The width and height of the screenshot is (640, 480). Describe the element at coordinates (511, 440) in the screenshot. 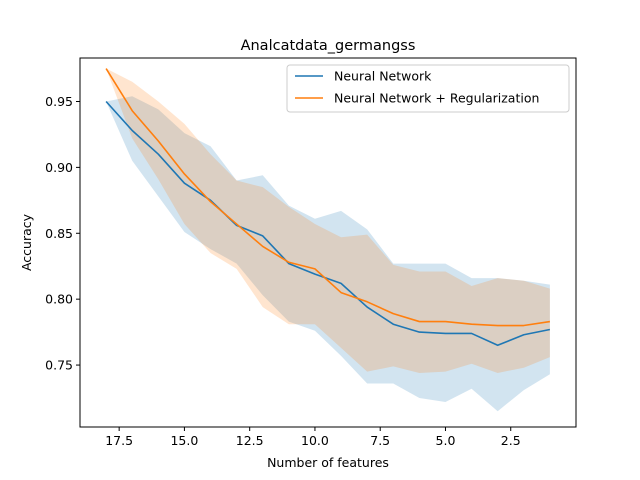

I see `x-tick-label: 2.5` at that location.